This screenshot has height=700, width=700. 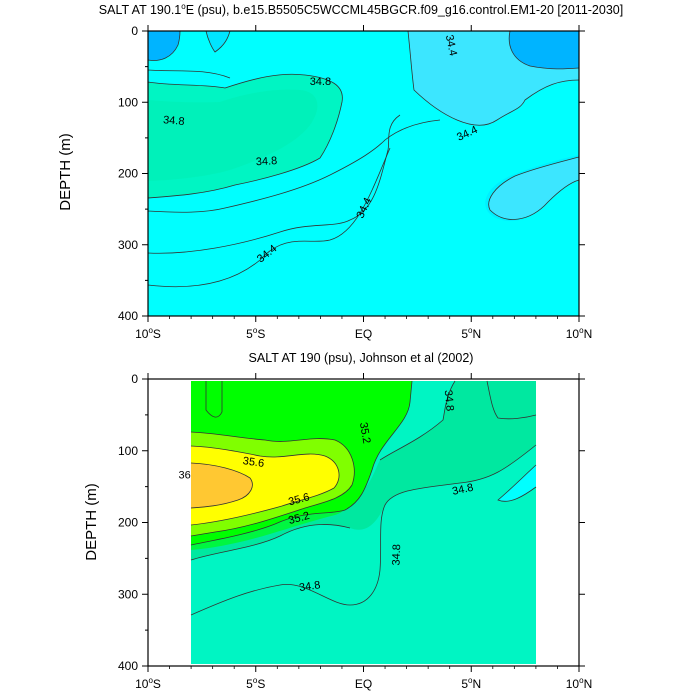 I want to click on contour-label: 34.4, so click(x=451, y=45).